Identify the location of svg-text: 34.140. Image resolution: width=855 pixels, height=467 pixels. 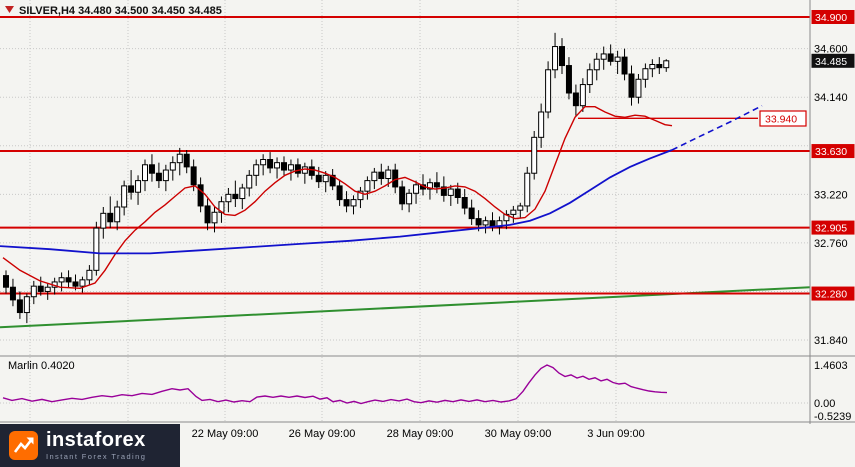
(831, 98).